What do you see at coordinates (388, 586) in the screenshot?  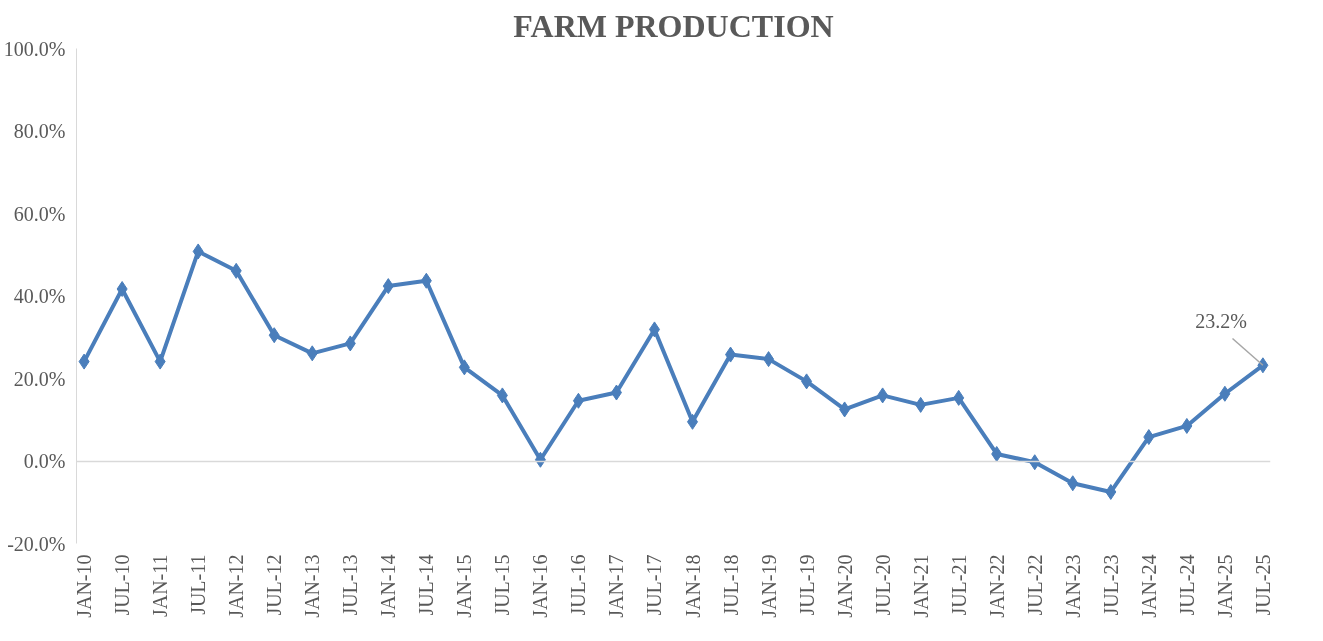 I see `x-tick-label: JAN-14` at bounding box center [388, 586].